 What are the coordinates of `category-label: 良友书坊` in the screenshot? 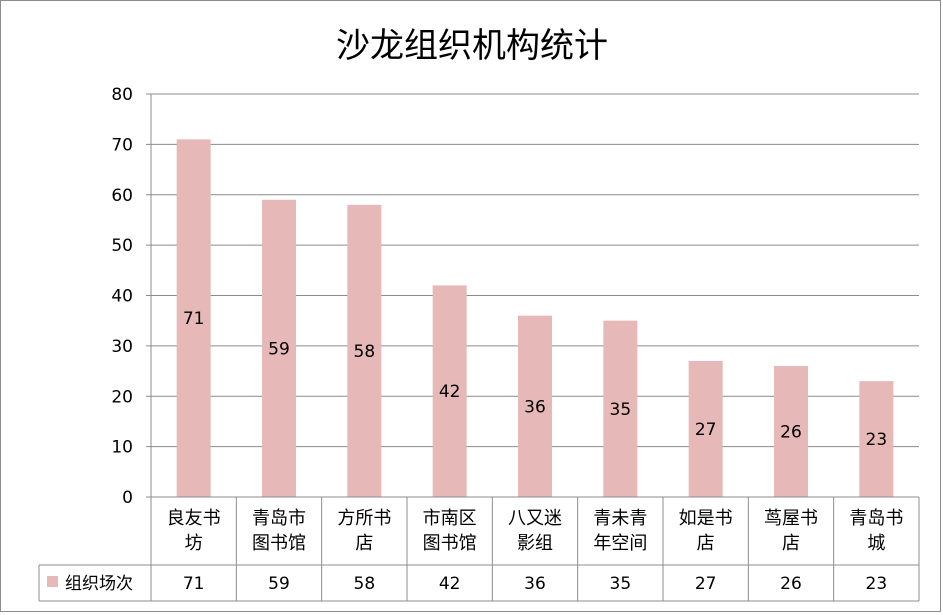 It's located at (194, 531).